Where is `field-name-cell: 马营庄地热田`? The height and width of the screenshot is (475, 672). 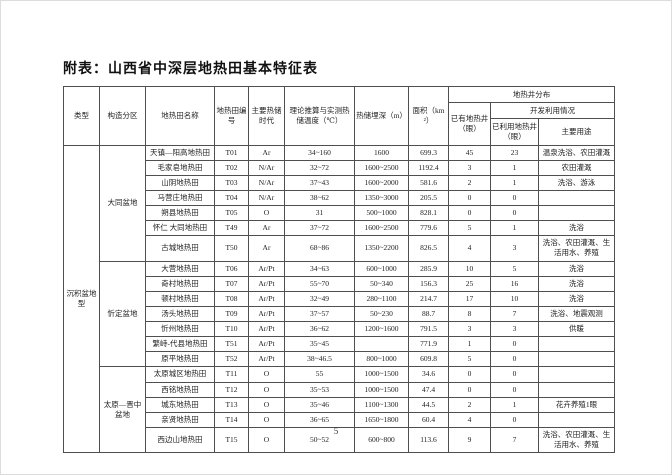
field-name-cell: 马营庄地热田 is located at coordinates (180, 198).